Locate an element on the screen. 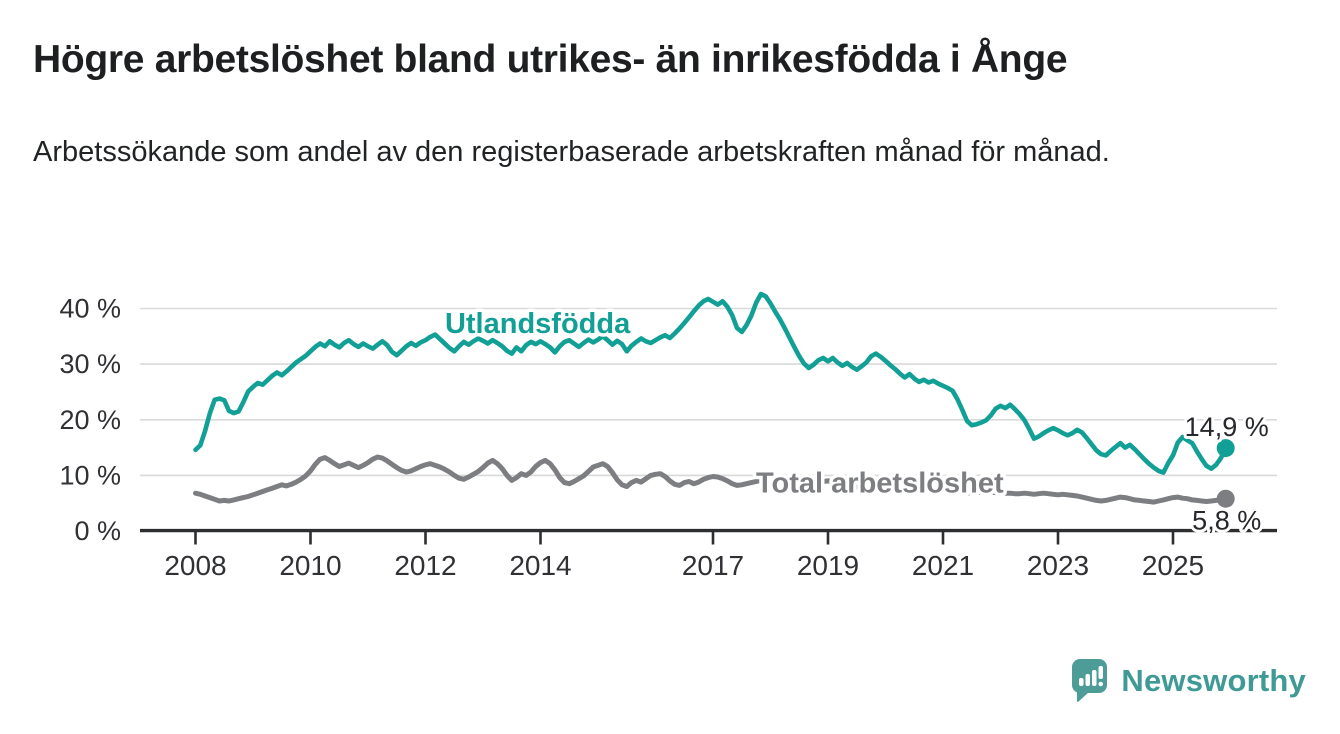  newsworthy-bubble-chart-icon is located at coordinates (1090, 680).